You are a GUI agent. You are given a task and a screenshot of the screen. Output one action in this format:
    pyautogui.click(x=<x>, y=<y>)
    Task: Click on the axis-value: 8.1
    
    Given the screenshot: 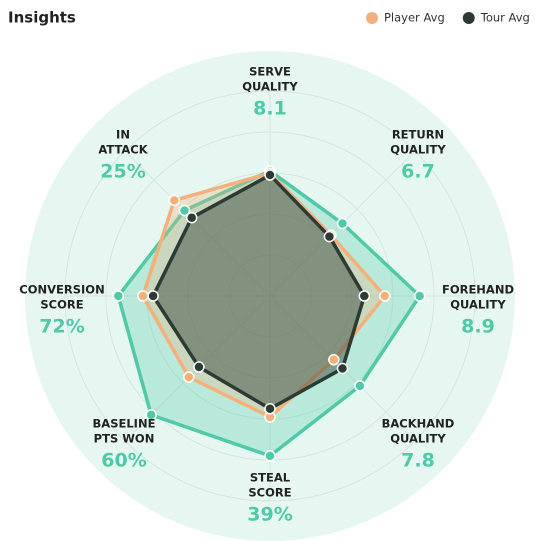 What is the action you would take?
    pyautogui.click(x=270, y=109)
    